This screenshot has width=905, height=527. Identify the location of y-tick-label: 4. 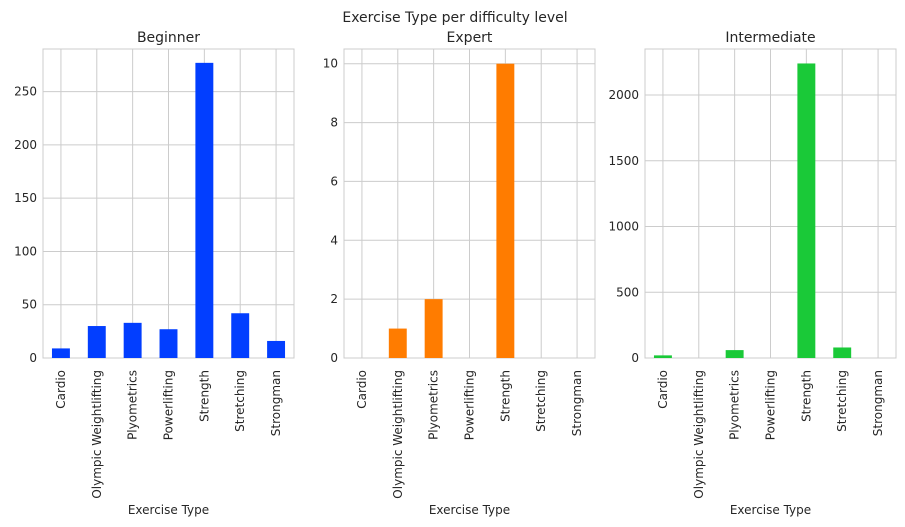
(334, 240).